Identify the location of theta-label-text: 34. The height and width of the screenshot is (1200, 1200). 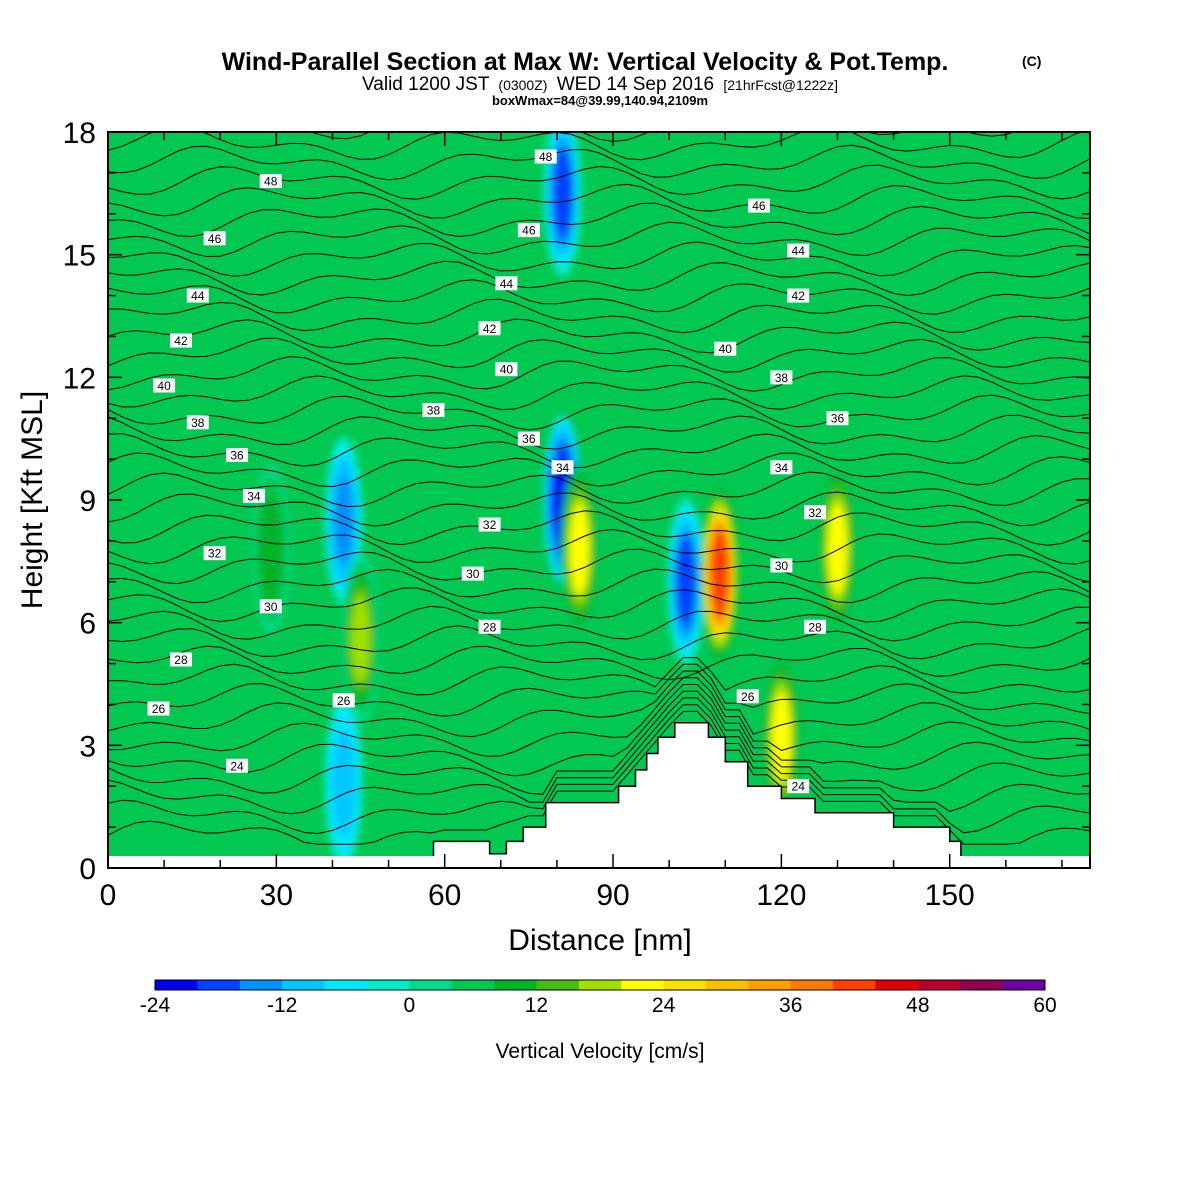
(563, 468).